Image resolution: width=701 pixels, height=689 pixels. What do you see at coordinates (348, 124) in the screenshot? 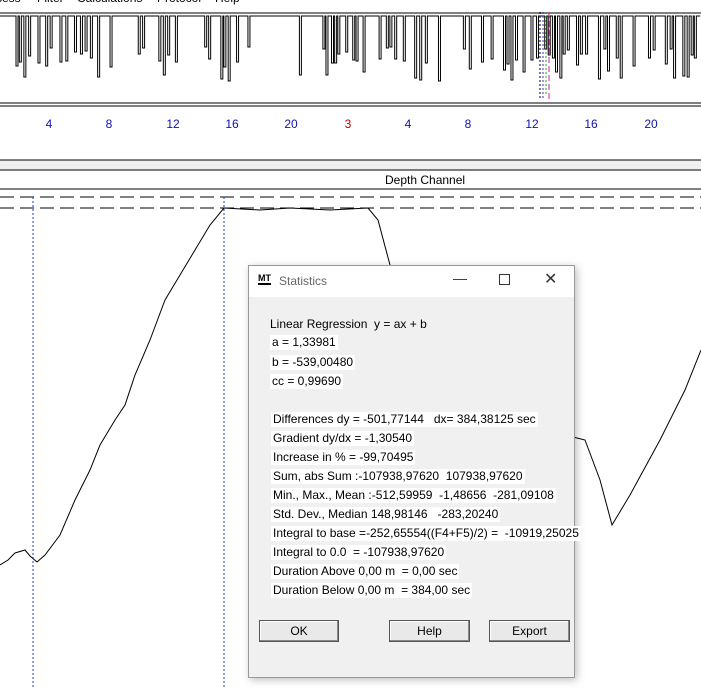
I see `axis-label: 3` at bounding box center [348, 124].